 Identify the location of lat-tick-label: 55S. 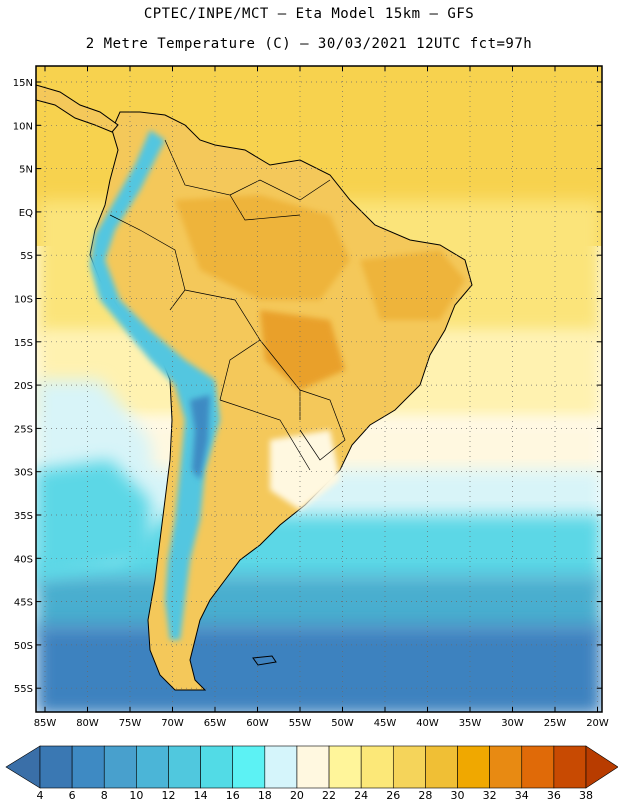
(23, 689).